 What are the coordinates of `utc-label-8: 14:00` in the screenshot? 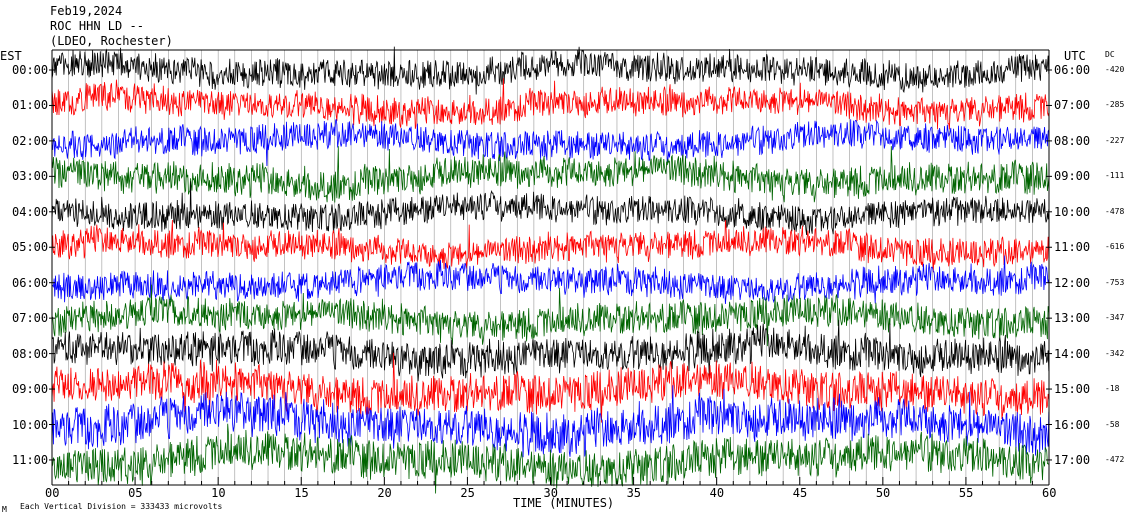 It's located at (1072, 353).